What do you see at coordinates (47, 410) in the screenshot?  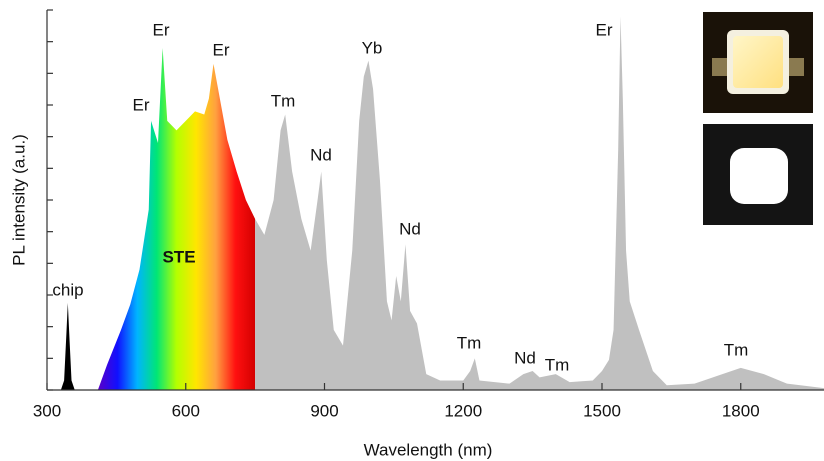 I see `x-tick-label: 300` at bounding box center [47, 410].